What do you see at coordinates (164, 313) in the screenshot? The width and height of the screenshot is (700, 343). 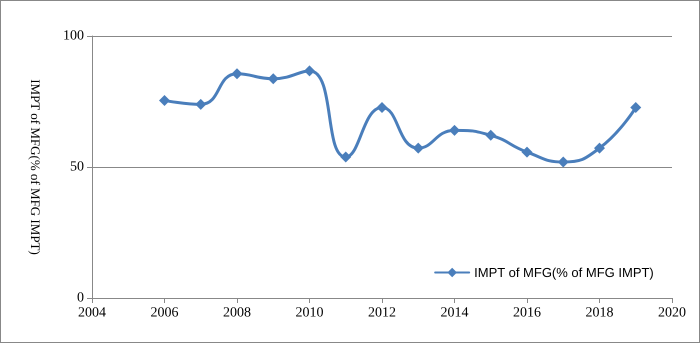 I see `x-tick-label: 2006` at bounding box center [164, 313].